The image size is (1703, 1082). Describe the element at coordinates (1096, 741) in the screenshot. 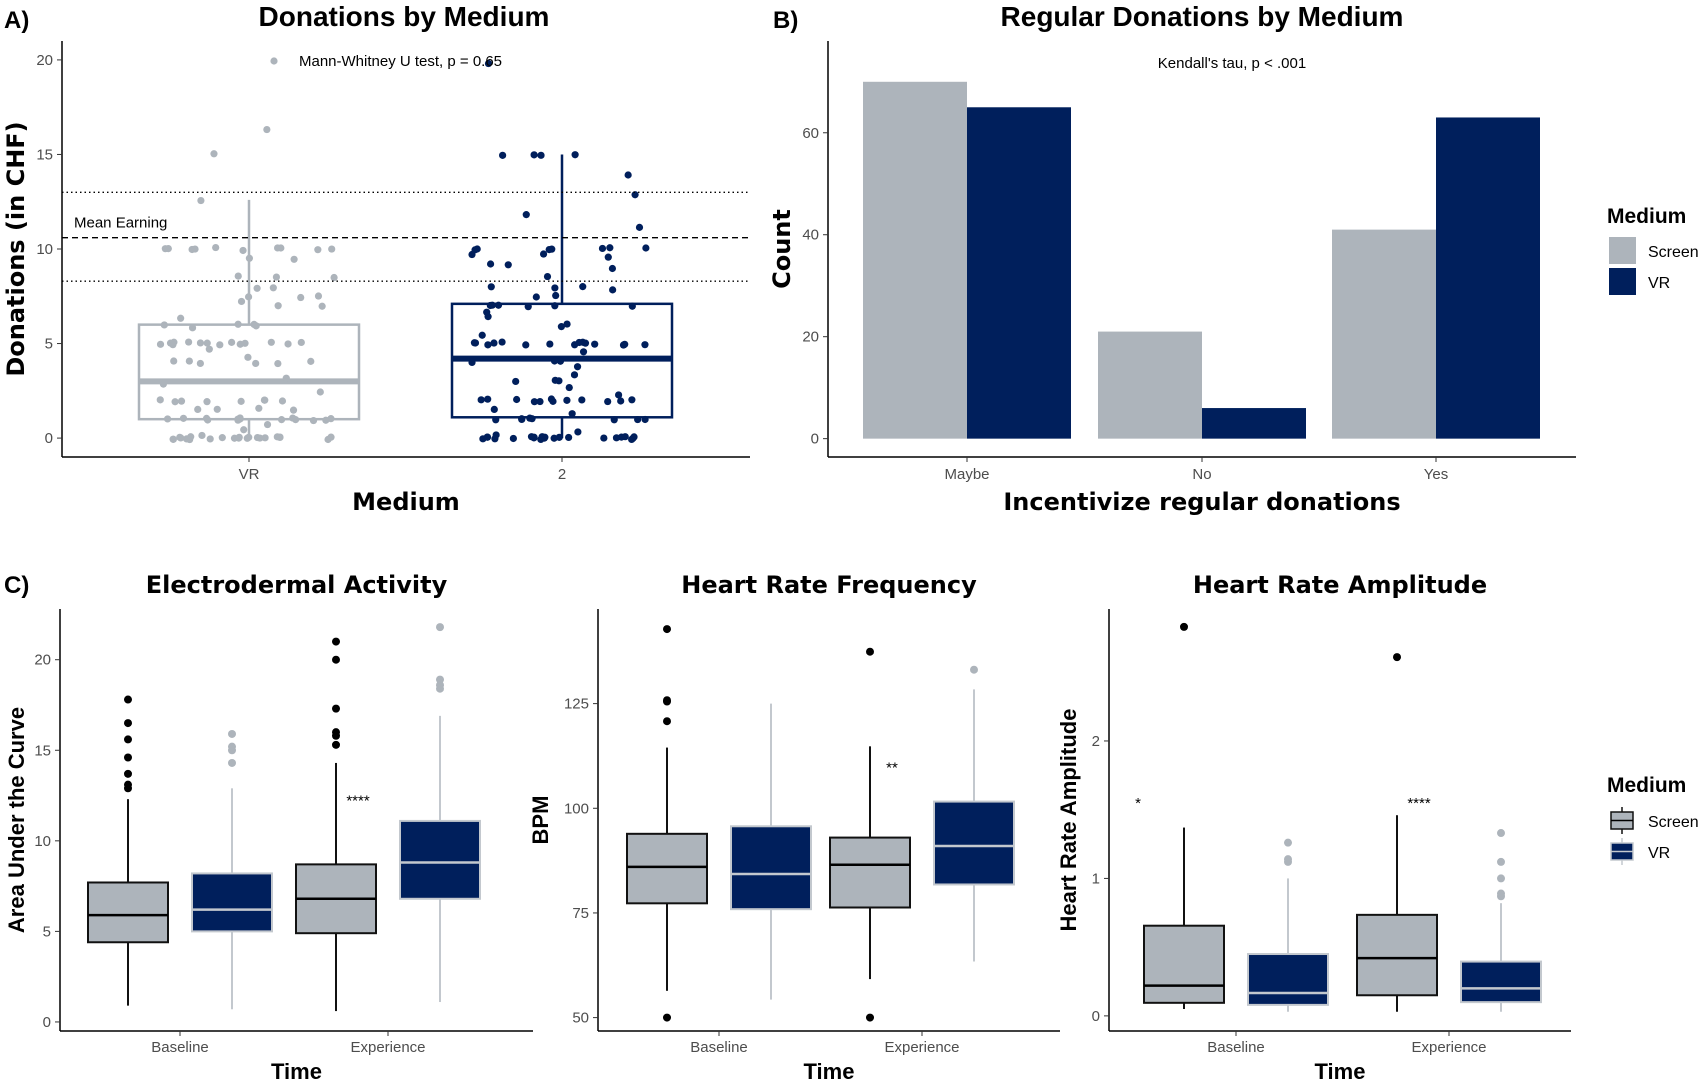

I see `y-tick-label: 2` at that location.